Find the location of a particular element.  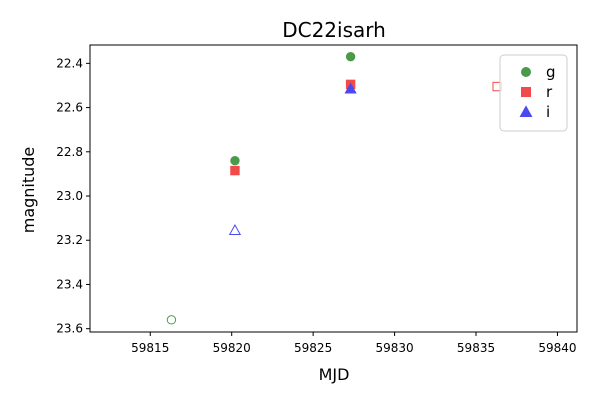

x-axis-label: MJD is located at coordinates (334, 374).